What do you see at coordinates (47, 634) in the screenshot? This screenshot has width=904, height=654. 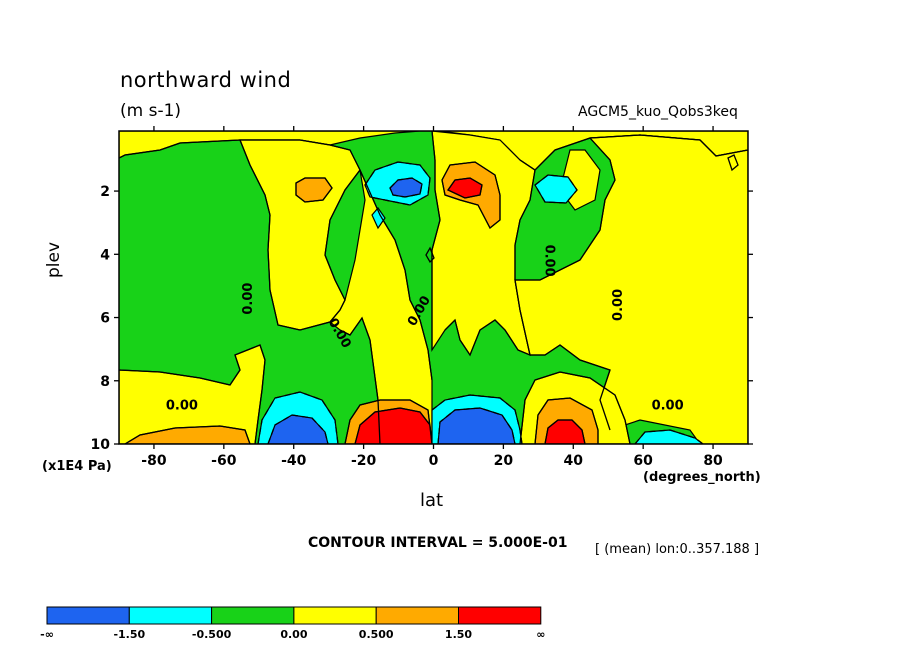 I see `colorbar-label: -∞` at bounding box center [47, 634].